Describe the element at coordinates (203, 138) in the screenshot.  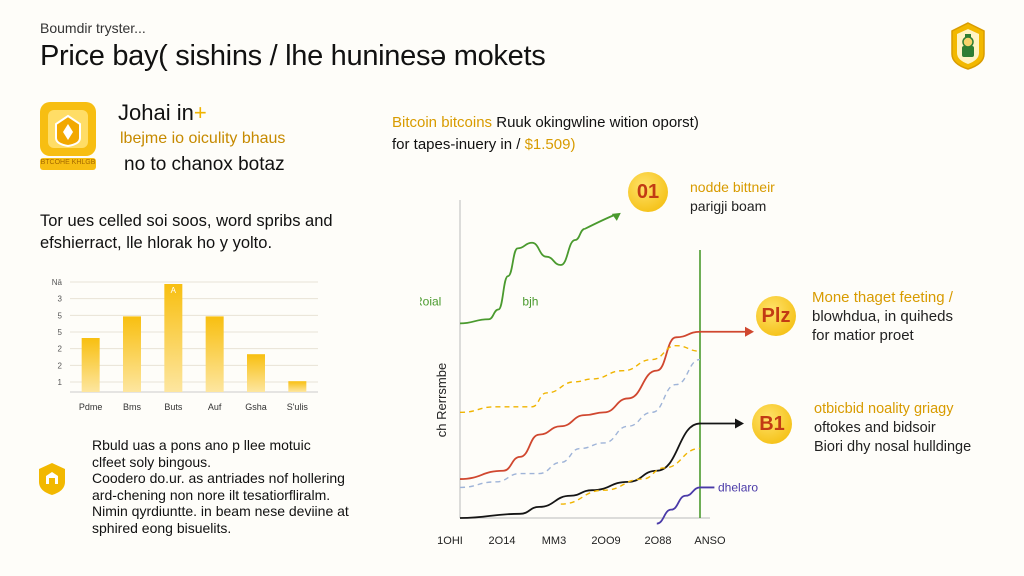
I see `promo-subheading: lbejme io oiculity bhaus` at that location.